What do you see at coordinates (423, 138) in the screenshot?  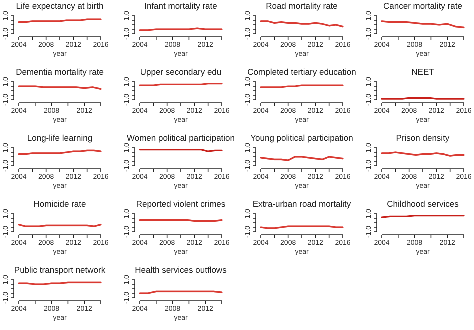 I see `chart-title: Prison density` at bounding box center [423, 138].